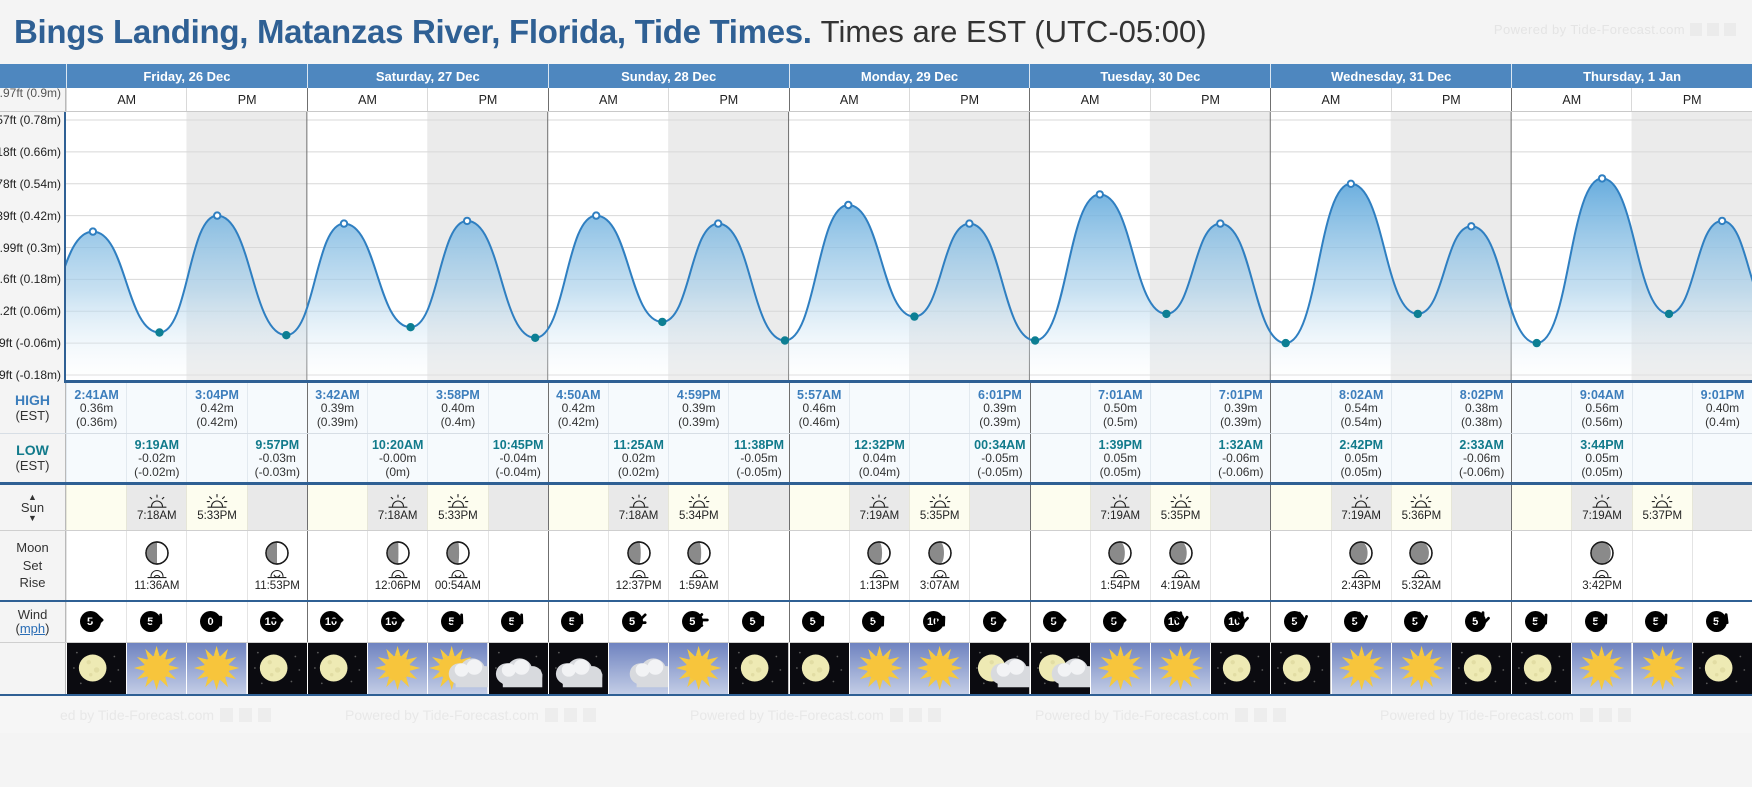 The image size is (1752, 787). What do you see at coordinates (1149, 76) in the screenshot?
I see `day-header-cell: Tuesday, 30 Dec` at bounding box center [1149, 76].